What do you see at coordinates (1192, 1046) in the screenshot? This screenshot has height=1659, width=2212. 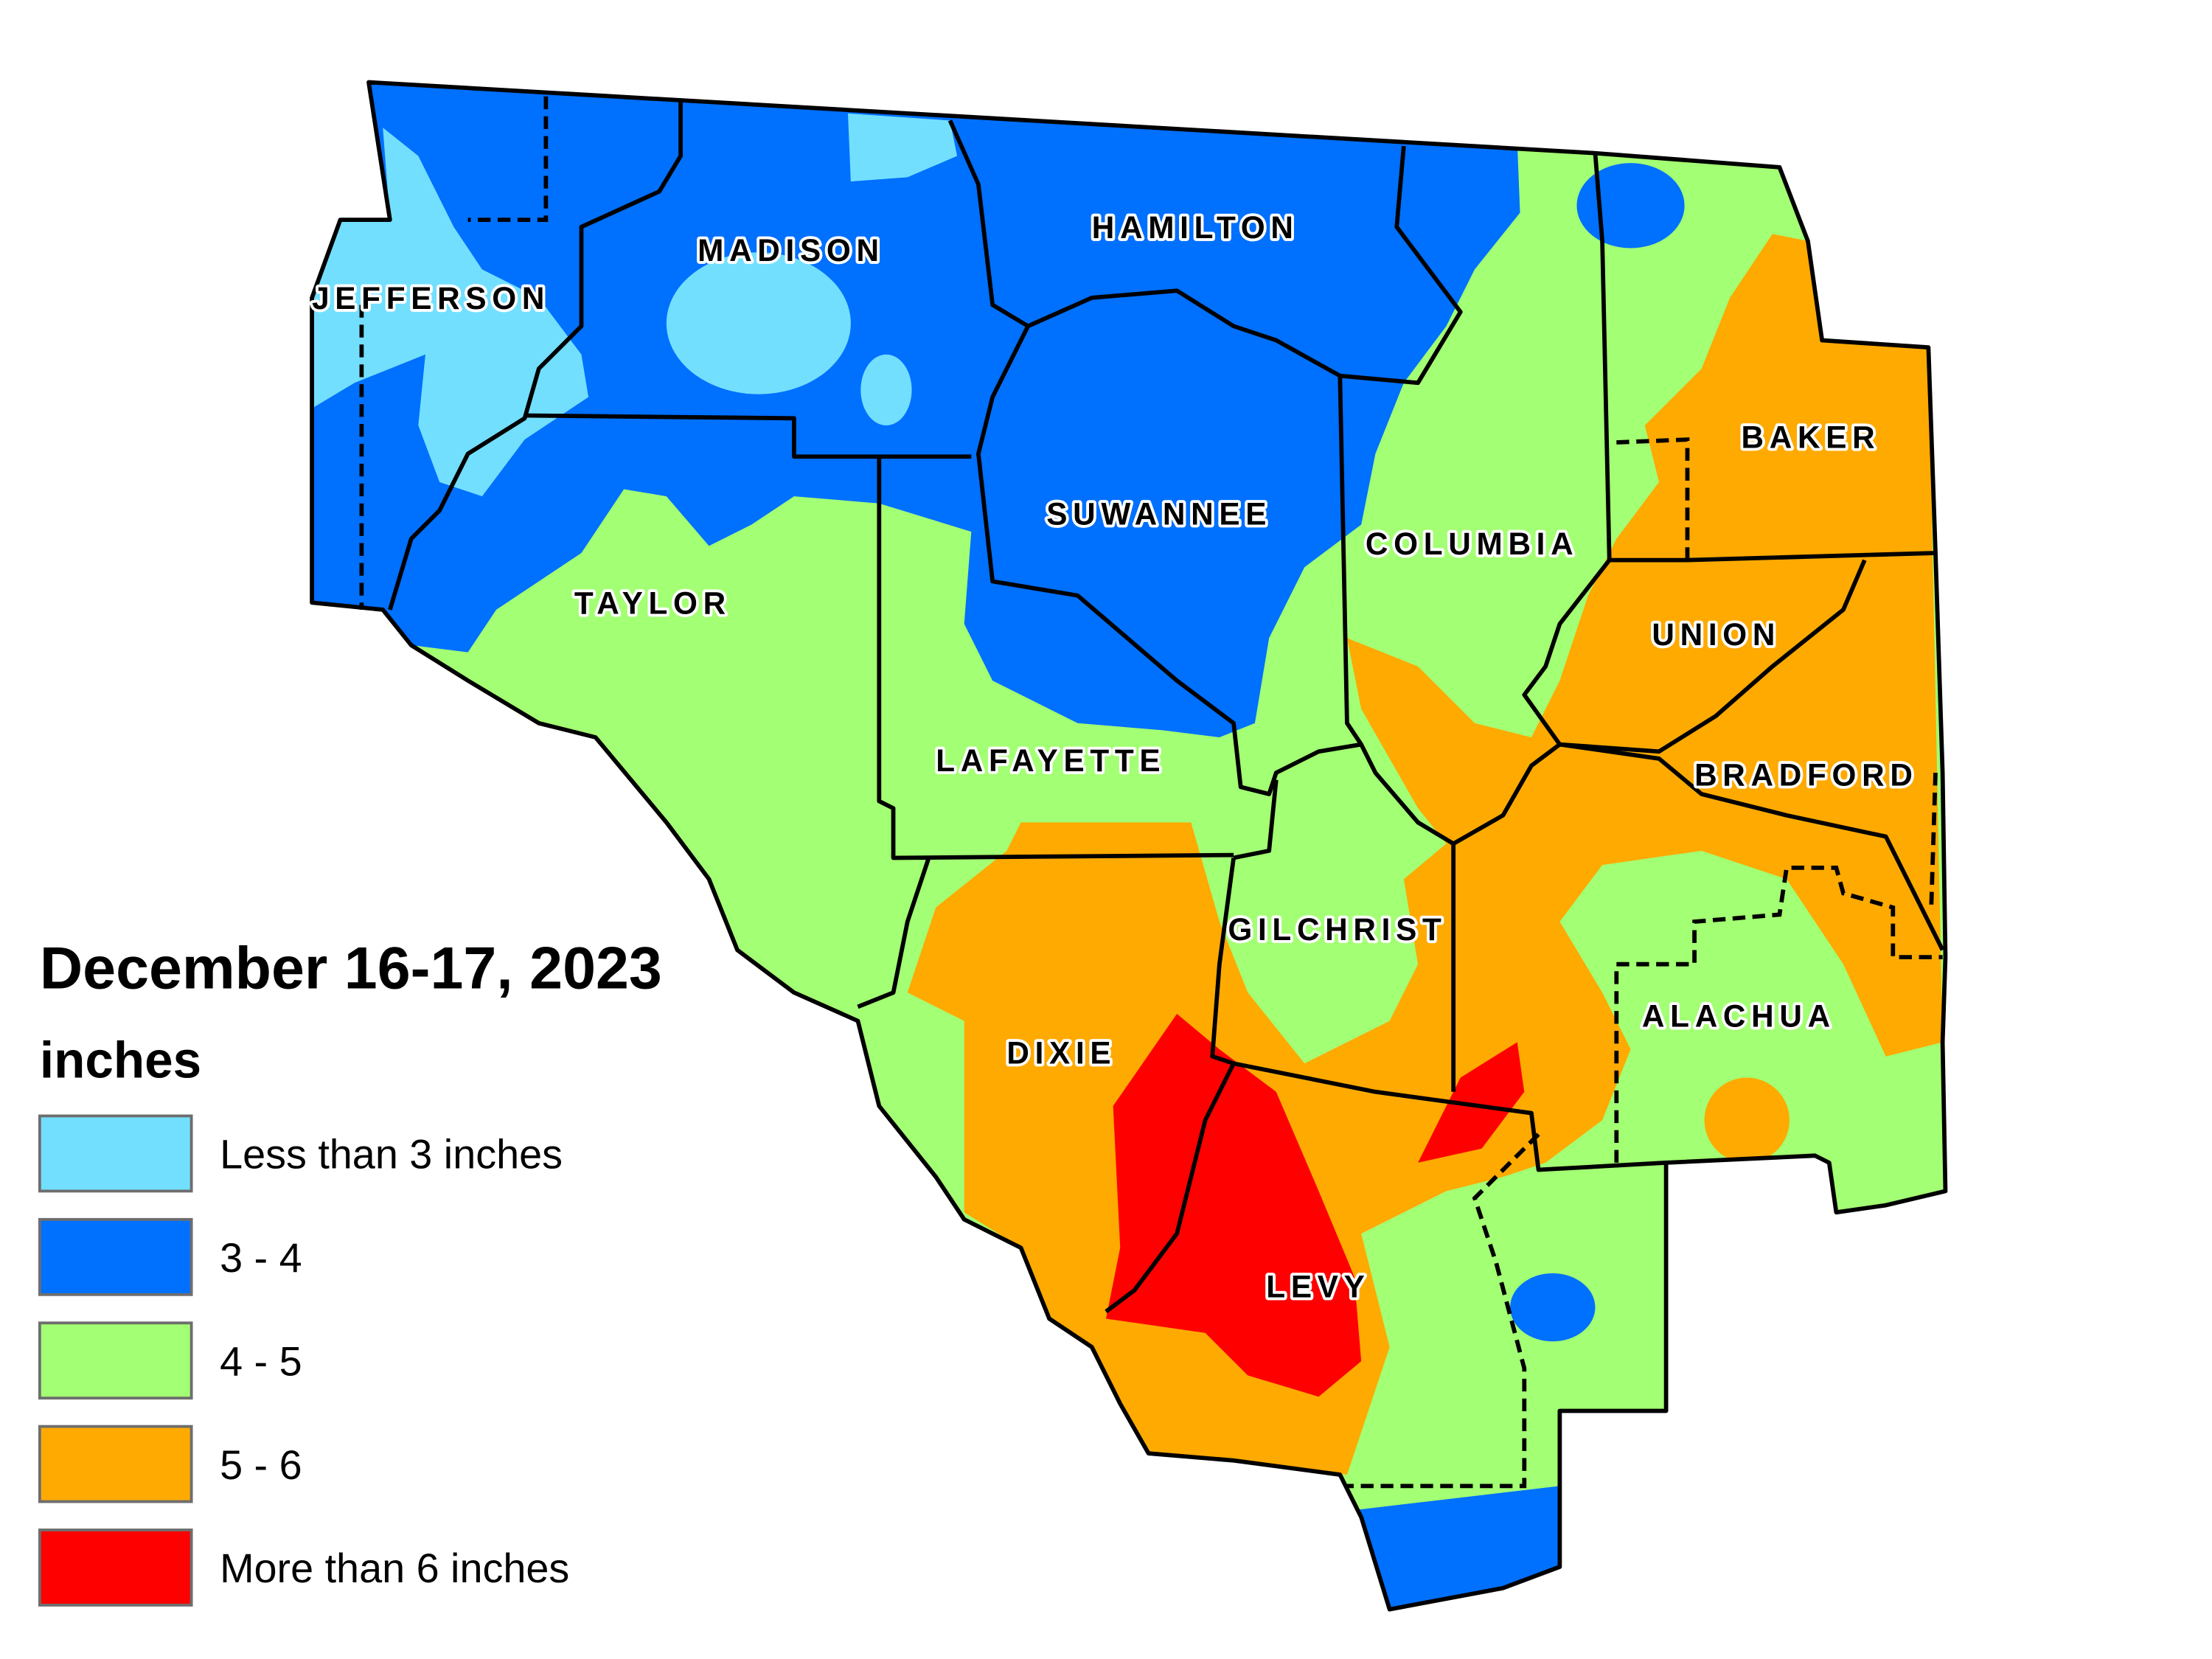 I see `dixie-border` at bounding box center [1192, 1046].